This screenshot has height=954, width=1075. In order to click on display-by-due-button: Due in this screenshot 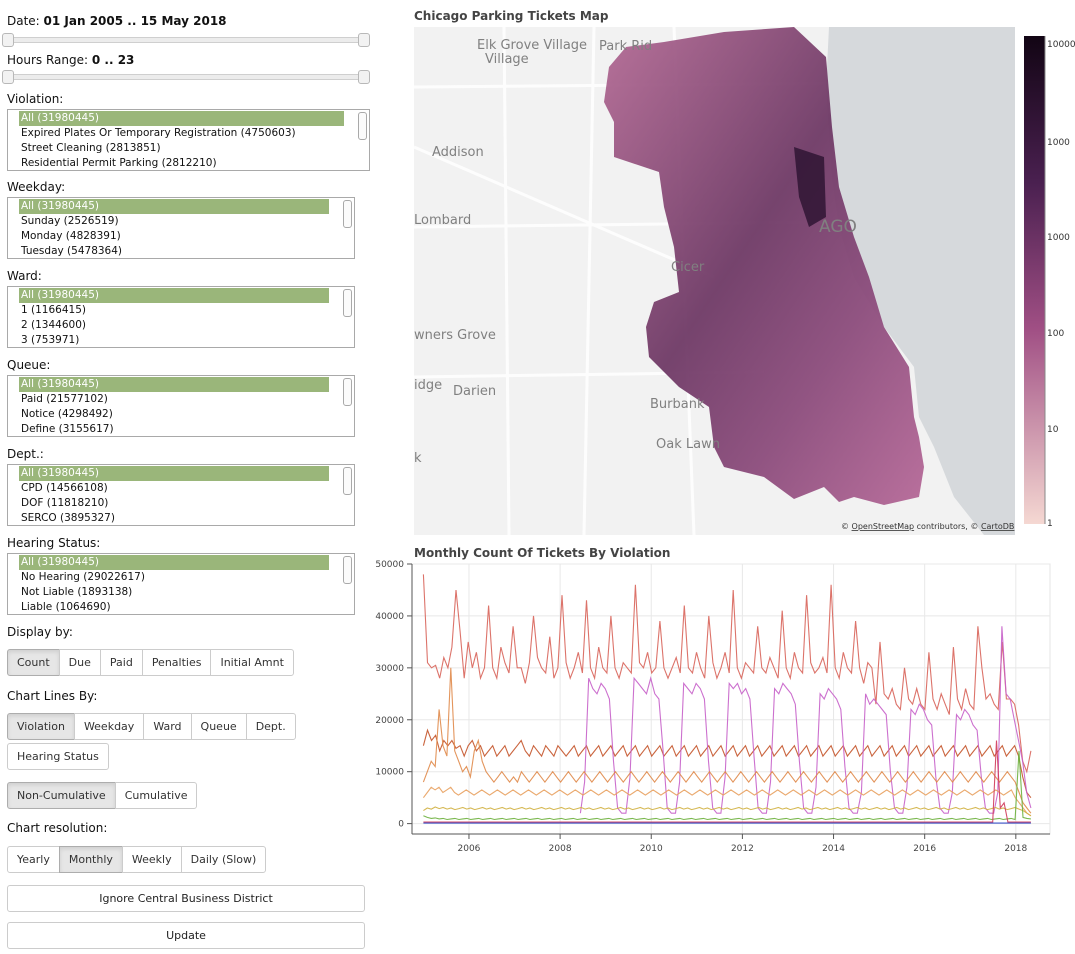, I will do `click(79, 662)`.